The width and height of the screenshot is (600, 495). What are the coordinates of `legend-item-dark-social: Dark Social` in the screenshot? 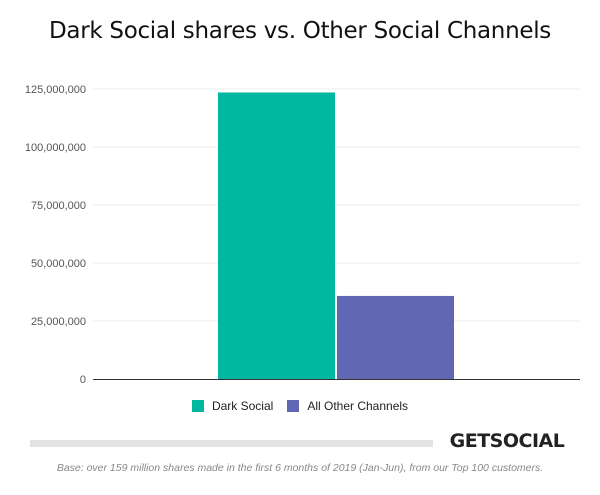 It's located at (232, 406).